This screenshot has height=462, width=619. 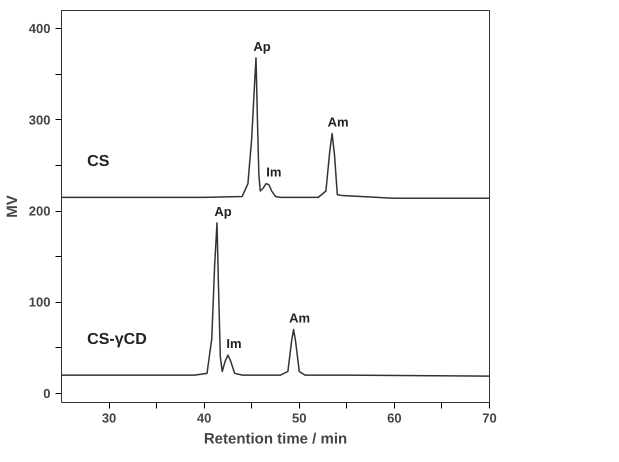 I want to click on y-tick-label: 100, so click(x=39, y=302).